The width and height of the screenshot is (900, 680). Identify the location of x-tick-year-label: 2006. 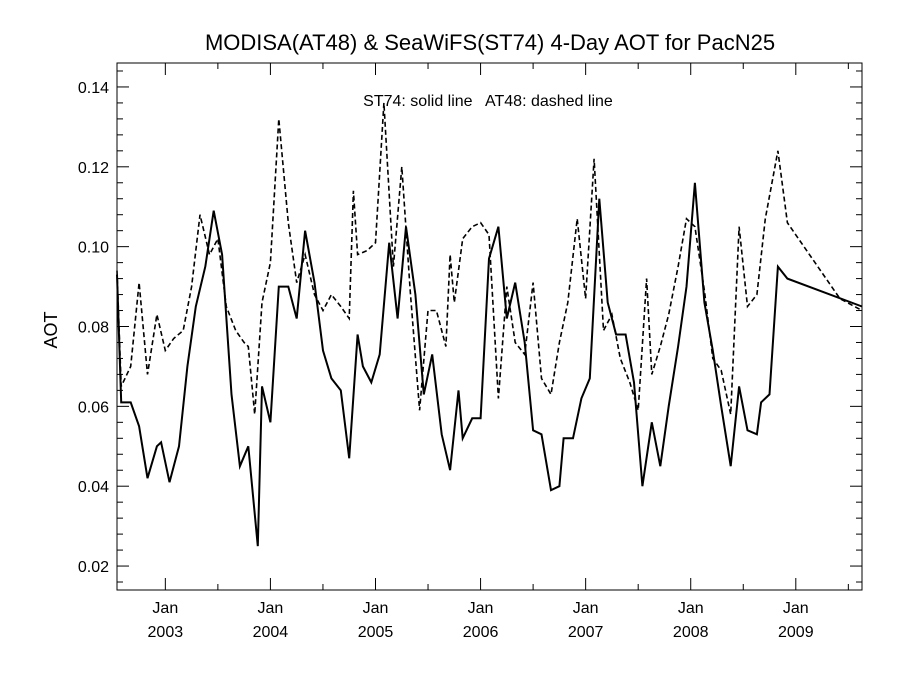
(481, 632).